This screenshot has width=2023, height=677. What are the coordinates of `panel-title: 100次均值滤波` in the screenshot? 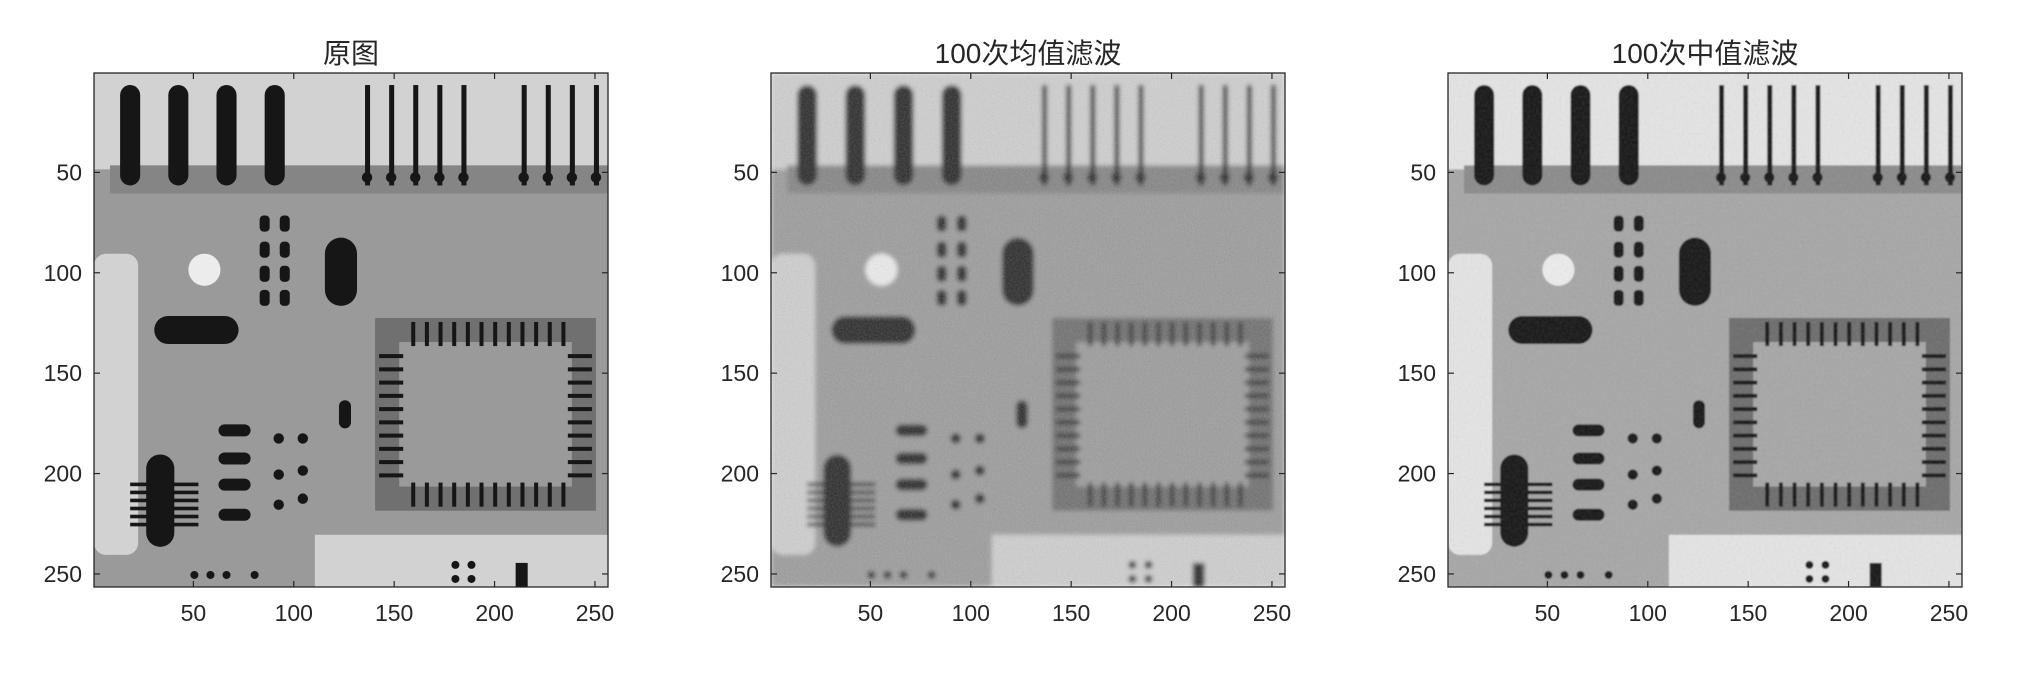 It's located at (1028, 53).